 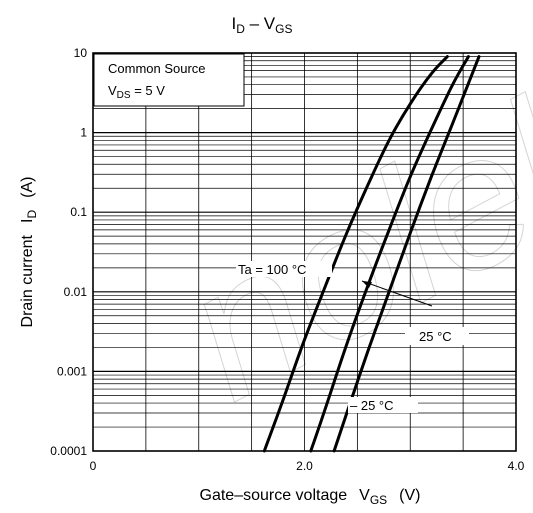 What do you see at coordinates (372, 405) in the screenshot?
I see `label-m25c: – 25 °C` at bounding box center [372, 405].